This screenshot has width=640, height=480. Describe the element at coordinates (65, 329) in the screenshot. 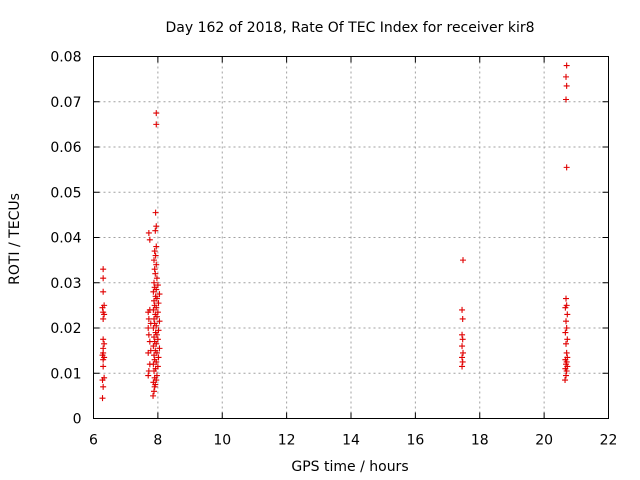

I see `y-tick-label: 0.02` at that location.